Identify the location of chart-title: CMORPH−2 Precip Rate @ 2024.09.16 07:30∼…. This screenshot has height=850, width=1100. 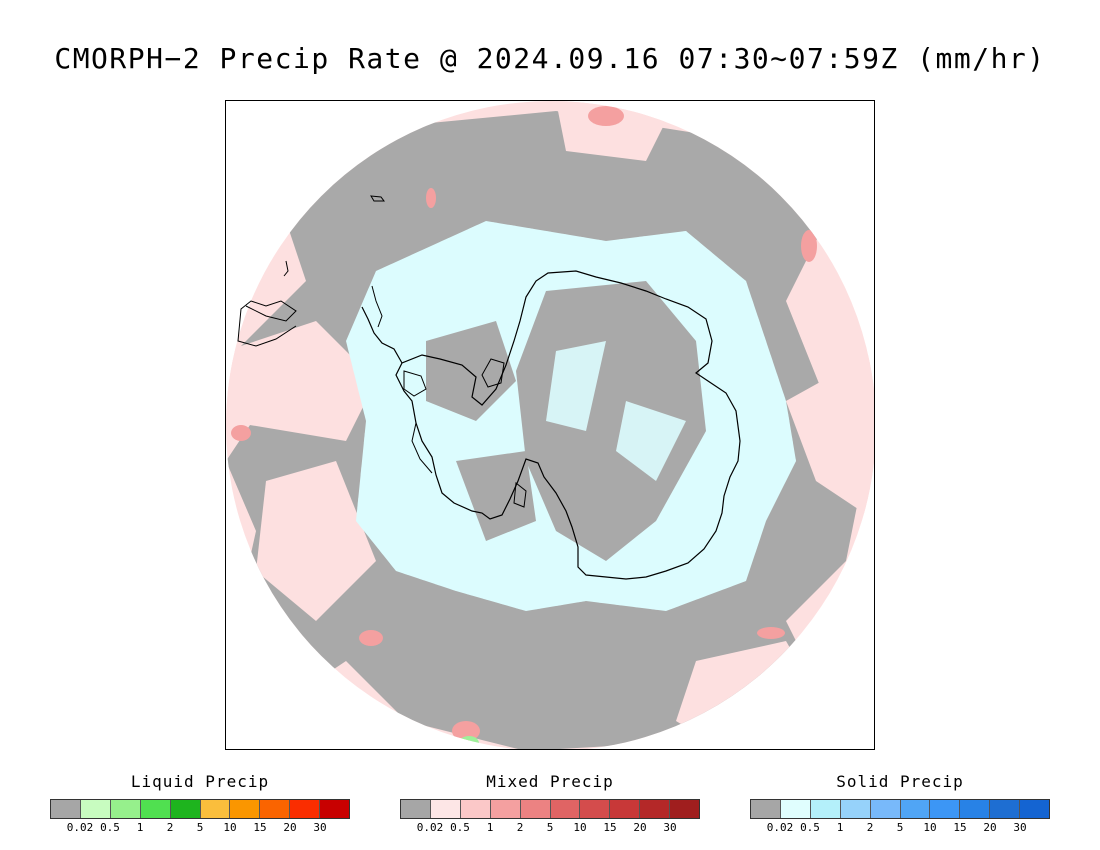
(550, 58).